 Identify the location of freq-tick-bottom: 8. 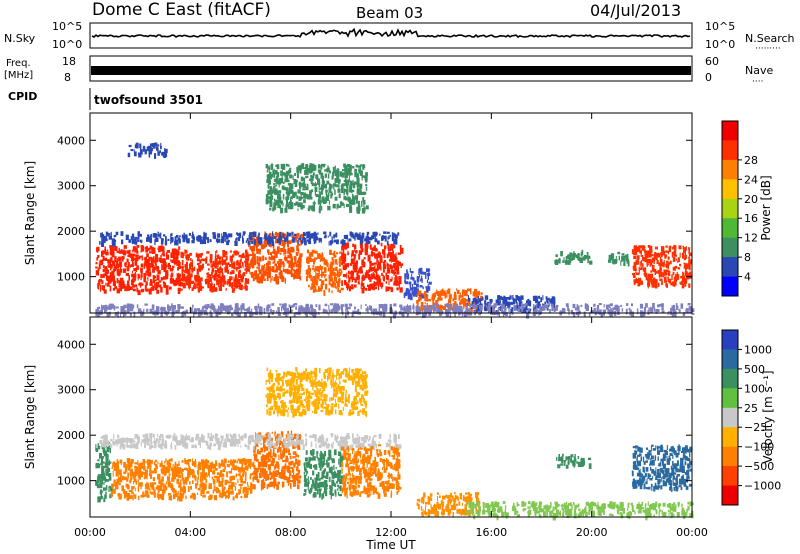
(67, 77).